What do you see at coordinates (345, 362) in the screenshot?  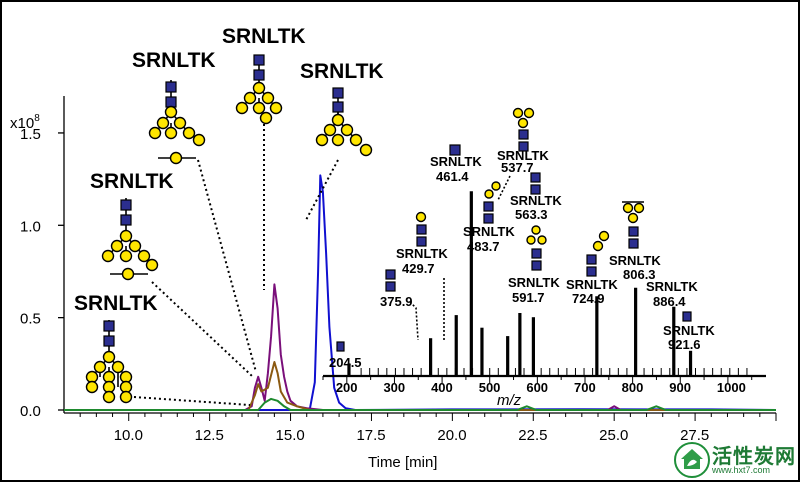 I see `peak-label-mz: 204.5` at bounding box center [345, 362].